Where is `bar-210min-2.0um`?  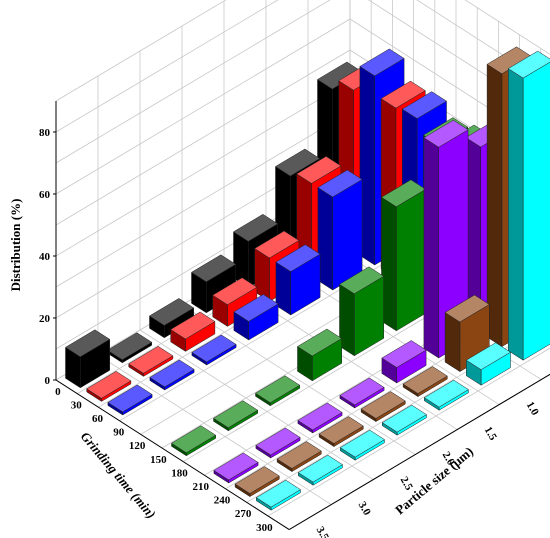
bar-210min-2.0um is located at coordinates (362, 393).